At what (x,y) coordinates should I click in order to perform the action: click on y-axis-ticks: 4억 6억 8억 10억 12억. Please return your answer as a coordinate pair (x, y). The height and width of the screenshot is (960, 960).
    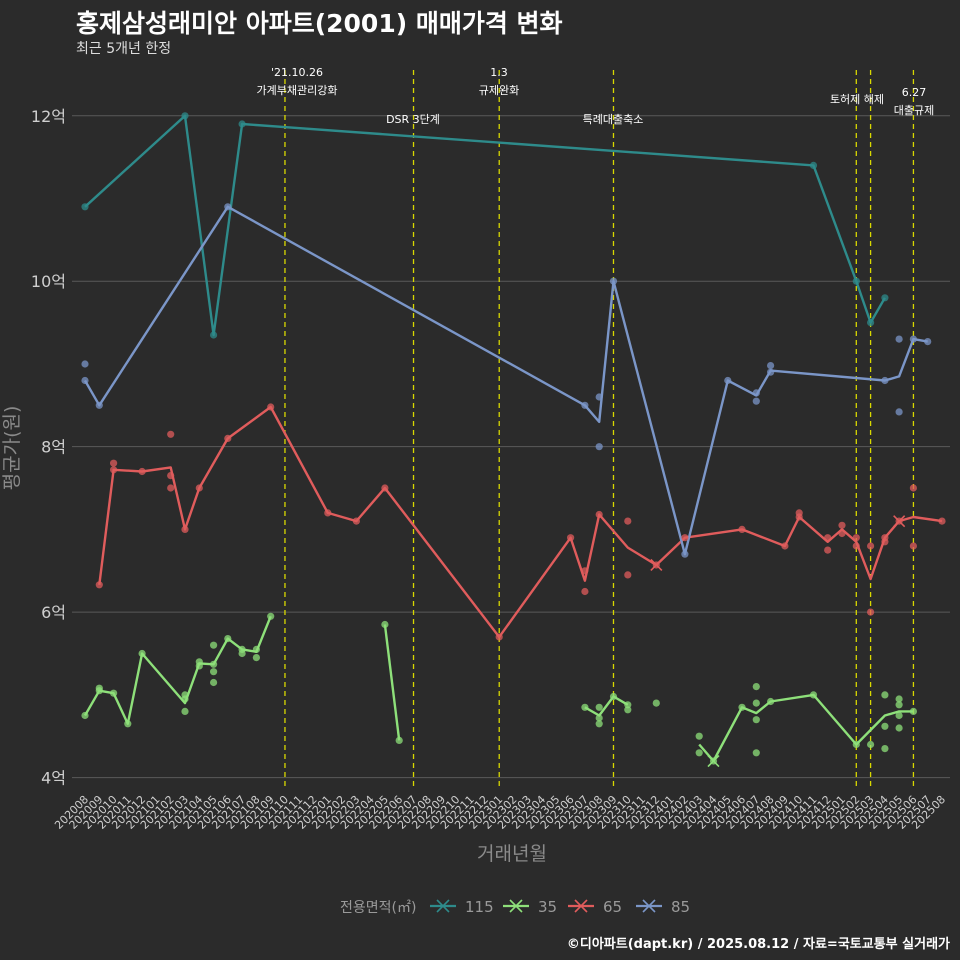
    Looking at the image, I should click on (48, 447).